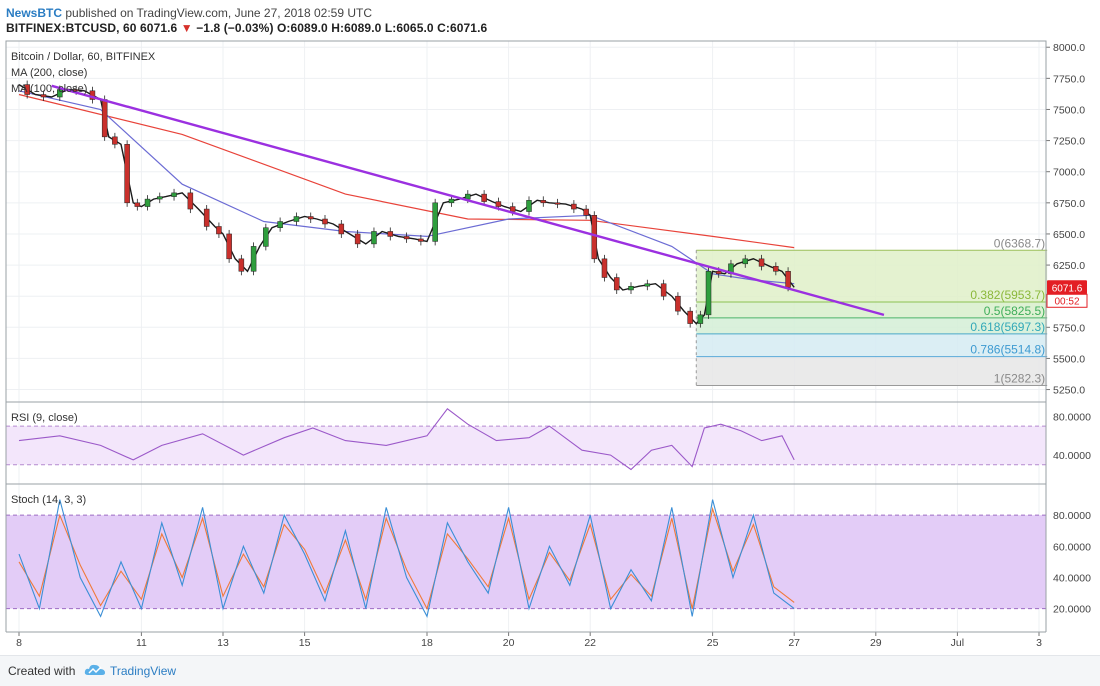  What do you see at coordinates (83, 57) in the screenshot?
I see `price-pane-title: Bitcoin / Dollar, 60, BITFINEX` at bounding box center [83, 57].